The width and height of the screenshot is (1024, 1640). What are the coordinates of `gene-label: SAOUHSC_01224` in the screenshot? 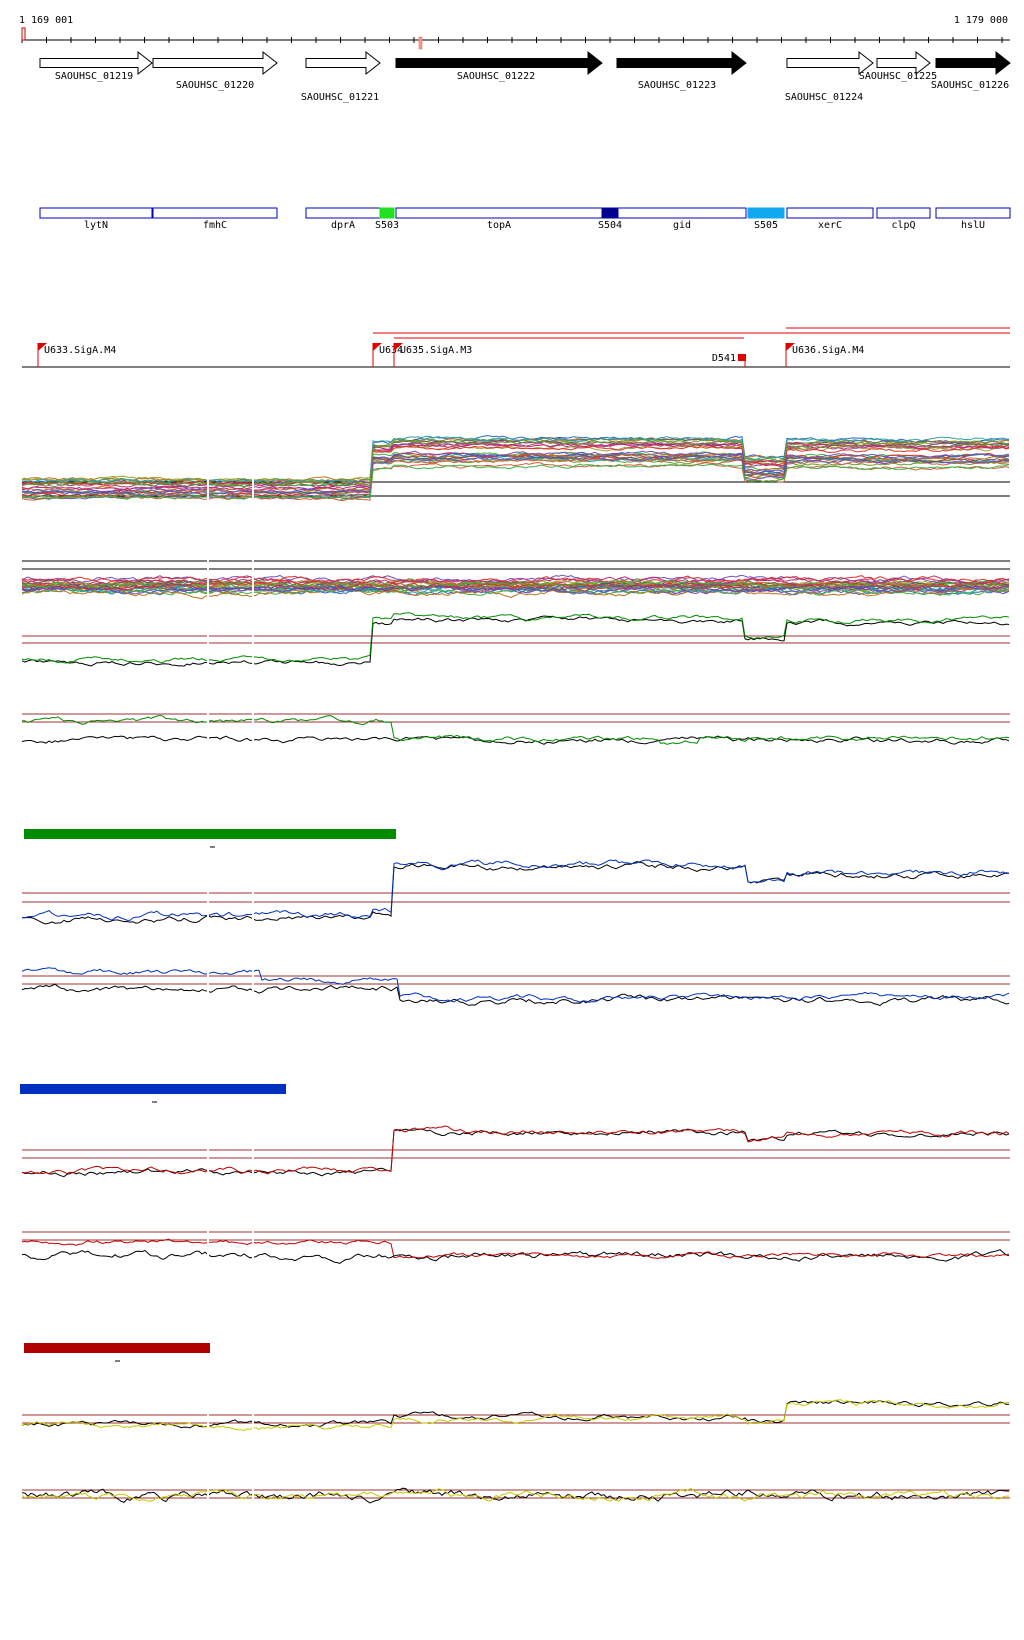 It's located at (824, 97).